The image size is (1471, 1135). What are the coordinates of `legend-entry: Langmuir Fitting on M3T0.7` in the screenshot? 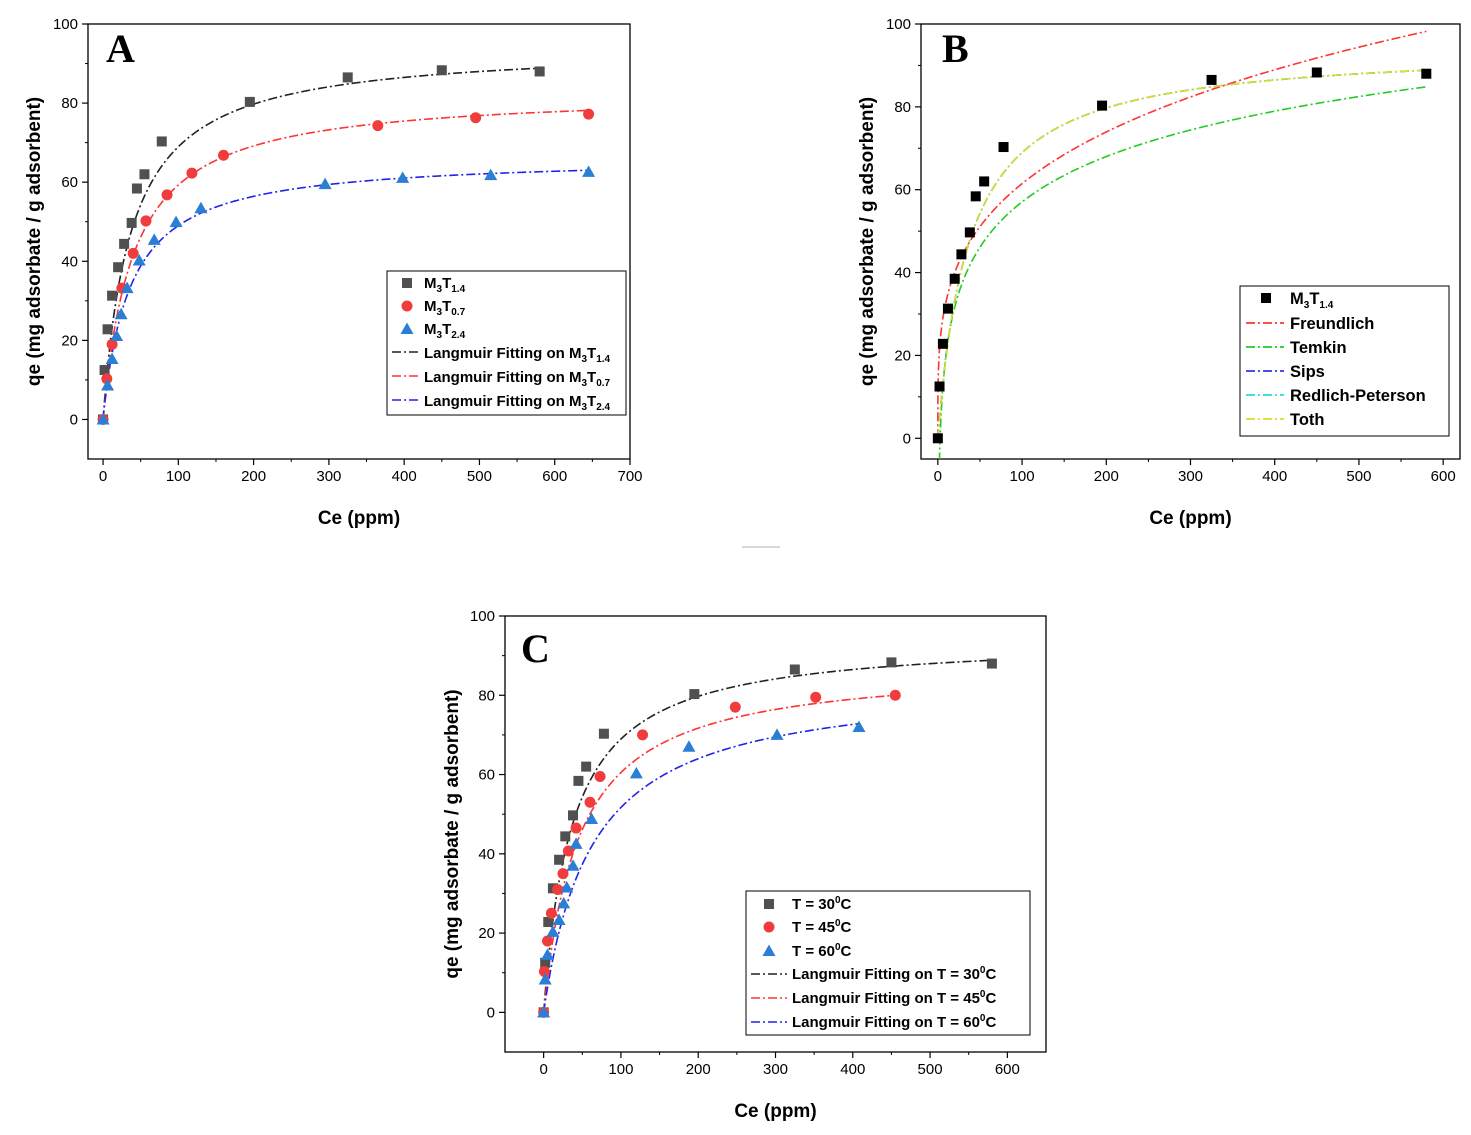 It's located at (517, 379).